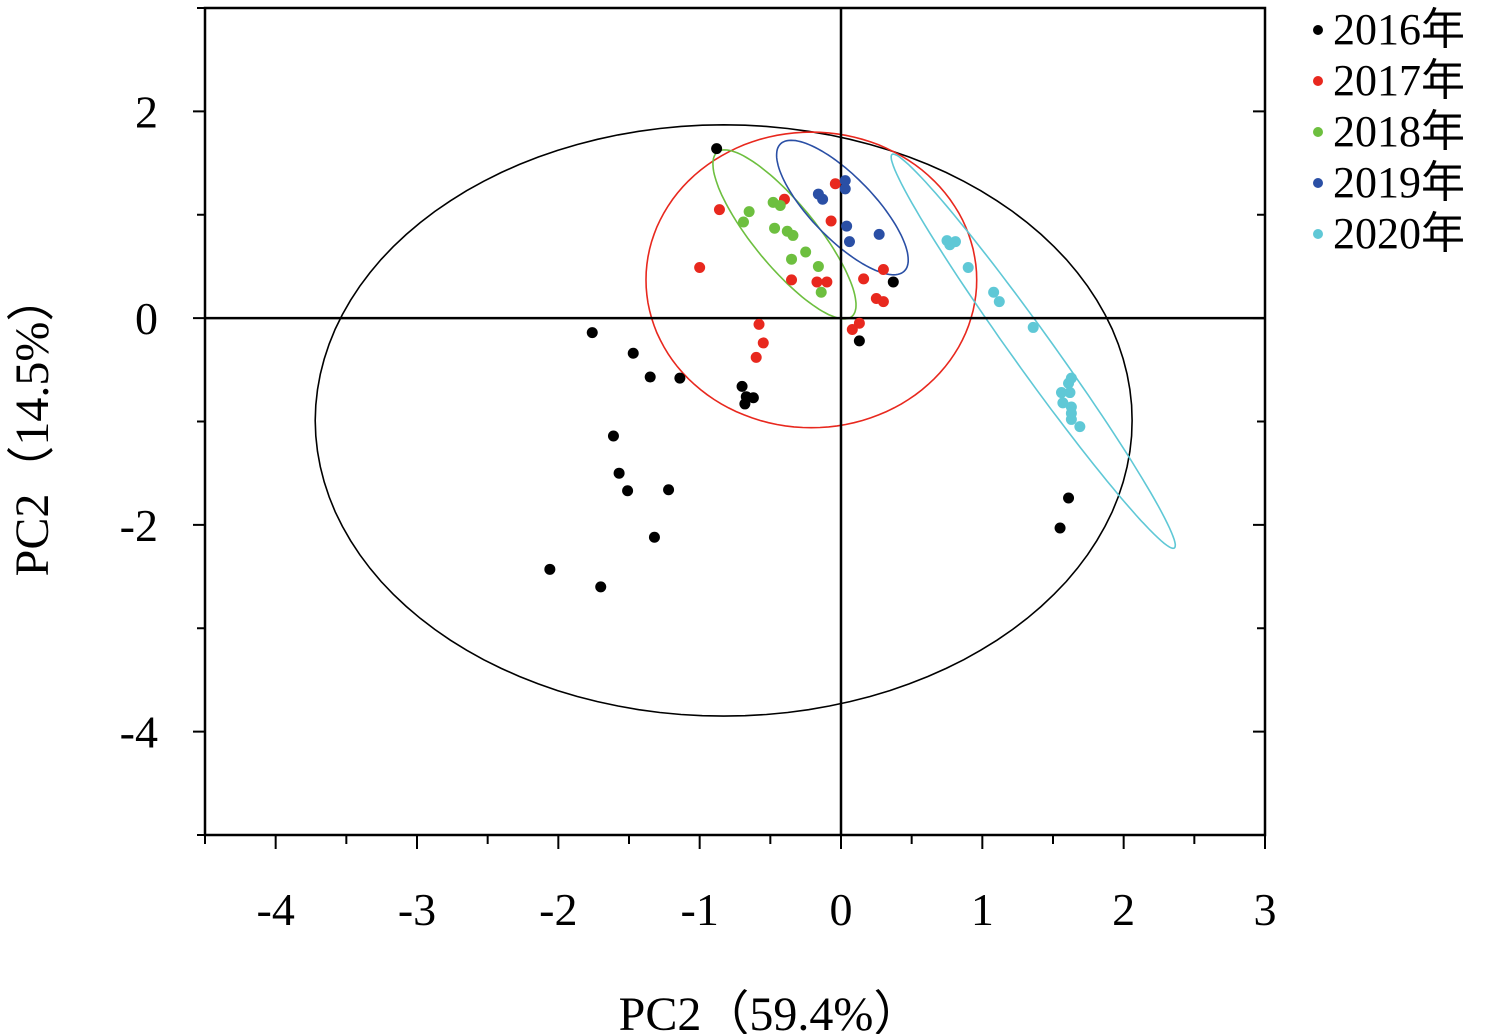 This screenshot has height=1034, width=1494. What do you see at coordinates (558, 909) in the screenshot?
I see `x-tick-label: -2` at bounding box center [558, 909].